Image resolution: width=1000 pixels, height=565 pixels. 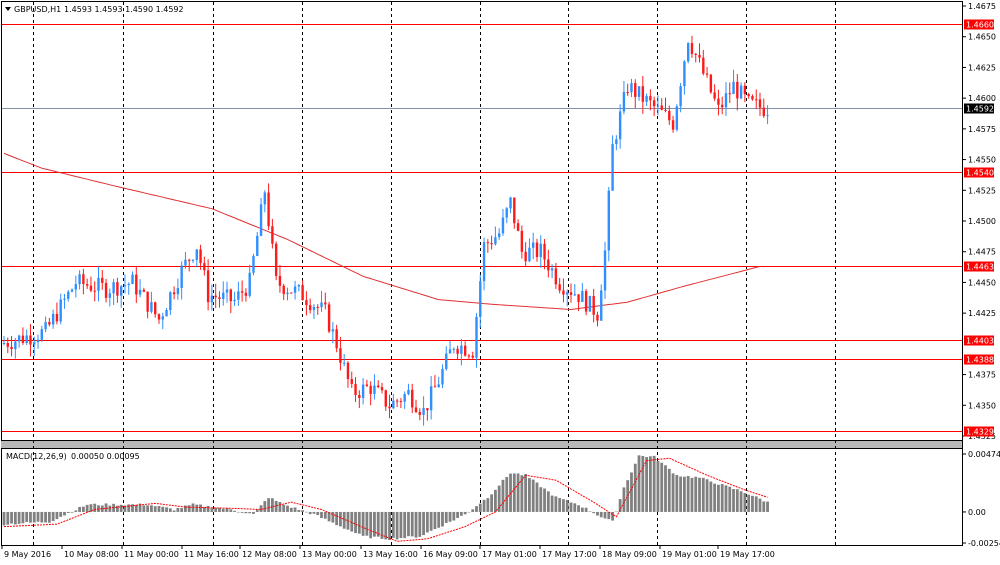 What do you see at coordinates (982, 37) in the screenshot?
I see `price-tick-label: 1.4650` at bounding box center [982, 37].